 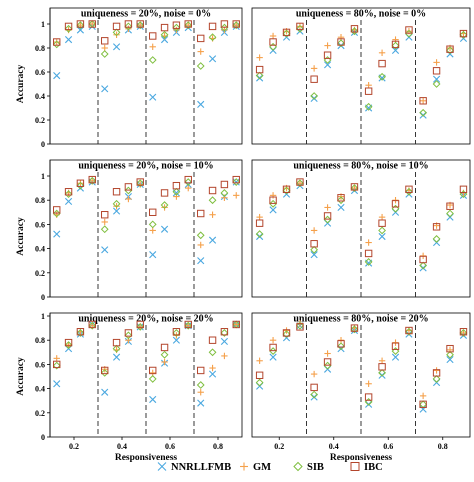 What do you see at coordinates (43, 316) in the screenshot?
I see `y-tick-label: 1` at bounding box center [43, 316].